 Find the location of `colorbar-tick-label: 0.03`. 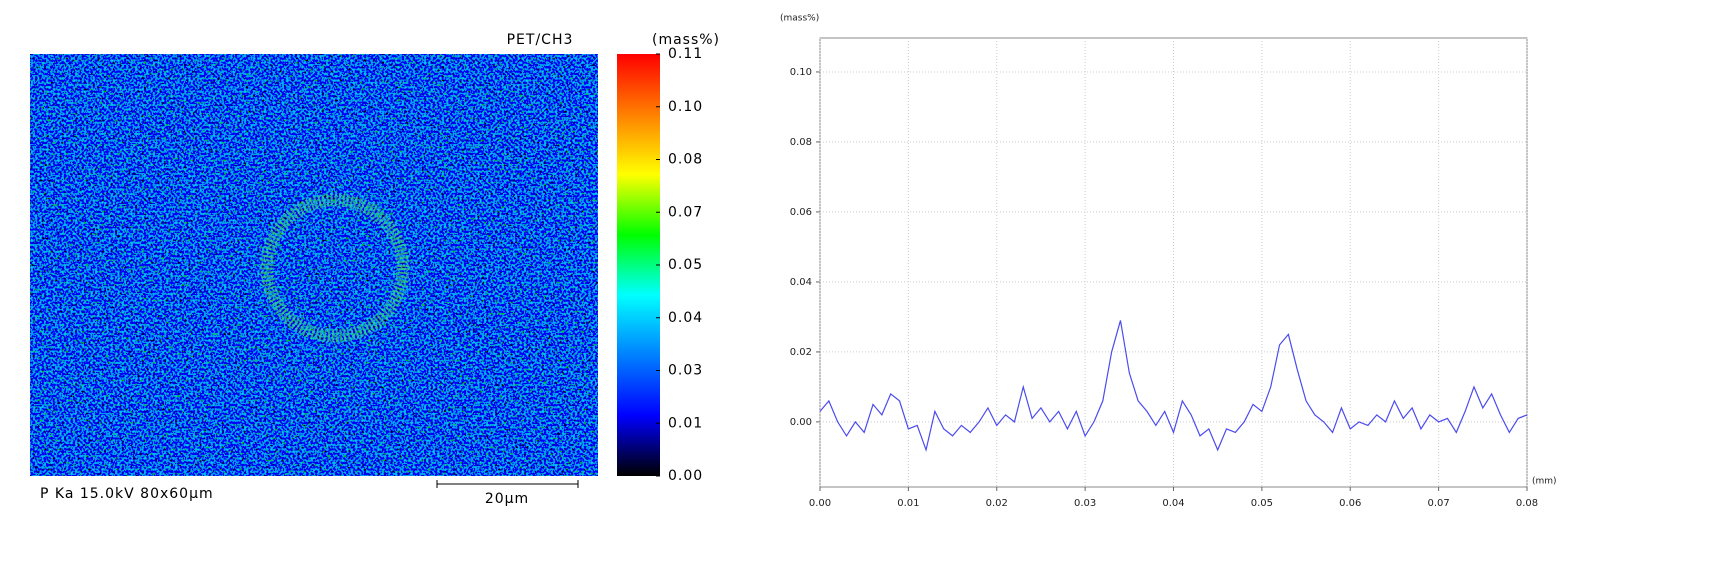

colorbar-tick-label: 0.03 is located at coordinates (685, 371).